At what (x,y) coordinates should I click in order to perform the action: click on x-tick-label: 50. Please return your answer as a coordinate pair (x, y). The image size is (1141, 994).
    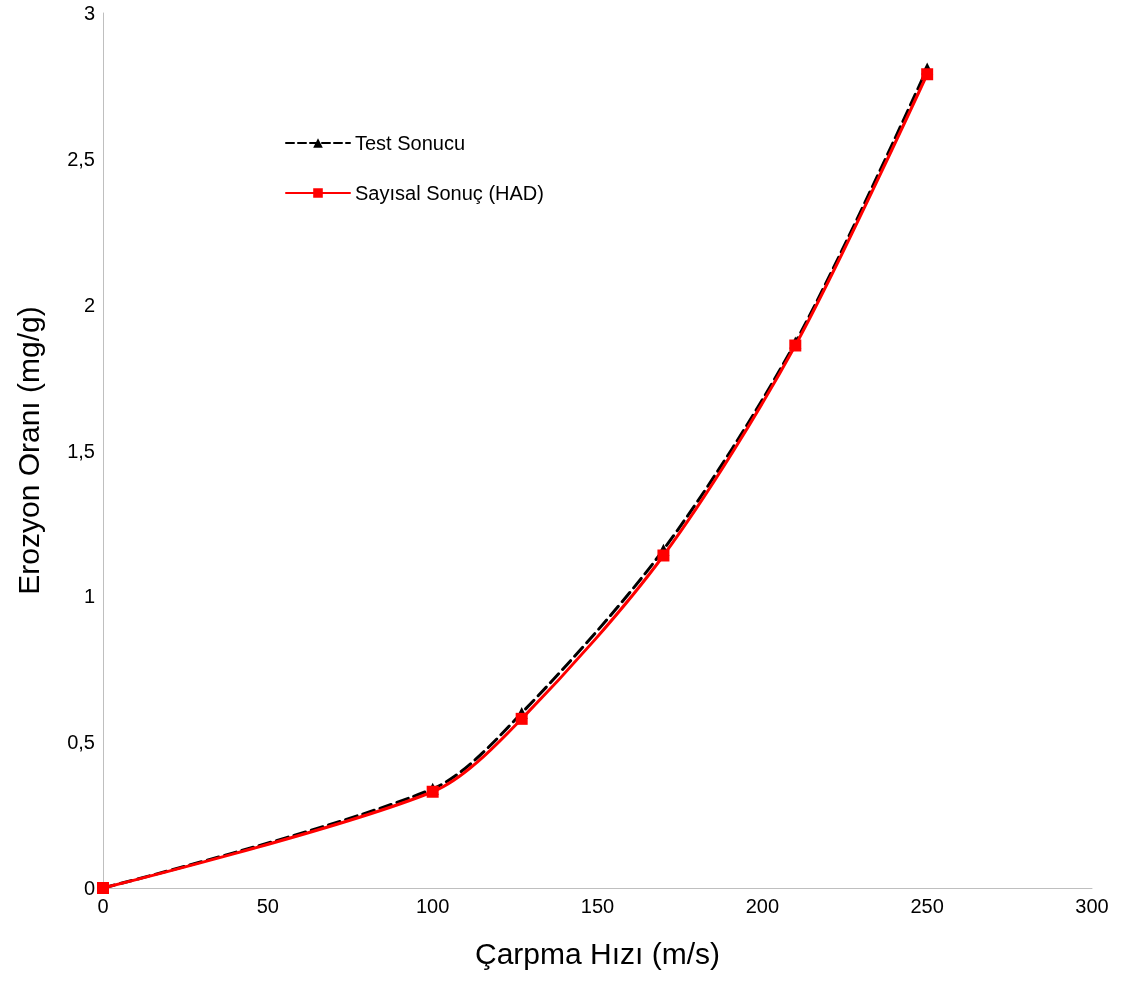
    Looking at the image, I should click on (267, 906).